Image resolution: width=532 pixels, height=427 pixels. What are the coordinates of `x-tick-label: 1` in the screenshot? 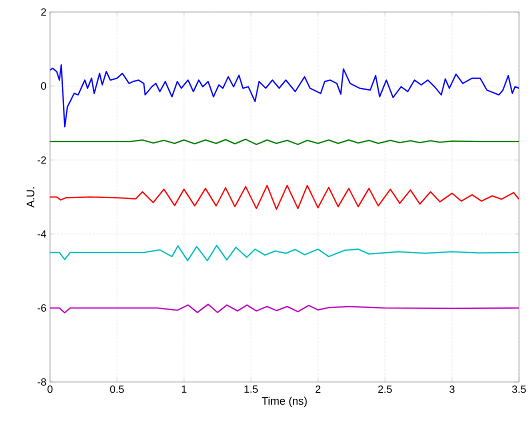 It's located at (184, 389).